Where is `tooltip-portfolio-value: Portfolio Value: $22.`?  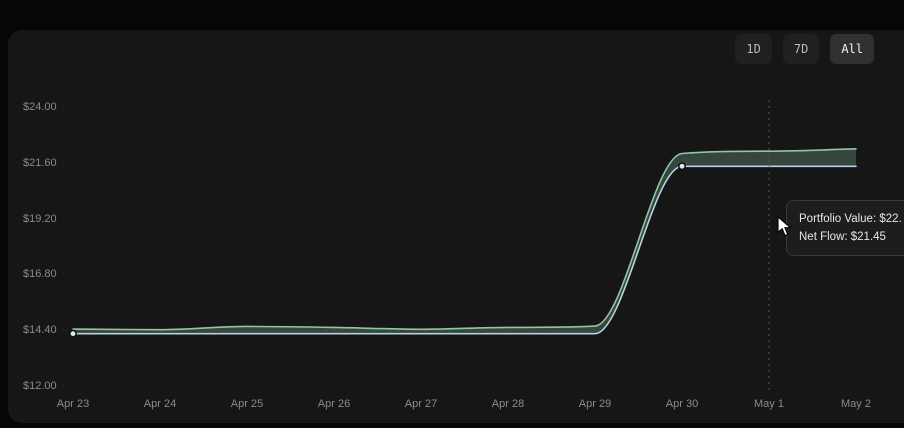 tooltip-portfolio-value: Portfolio Value: $22. is located at coordinates (850, 219).